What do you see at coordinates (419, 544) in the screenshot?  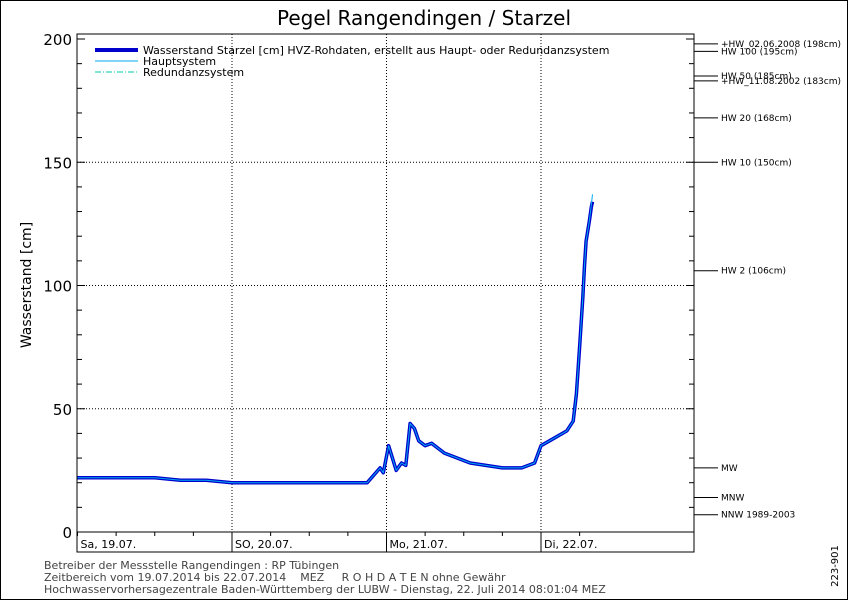 I see `x-tick-label: Mo, 21.07.` at bounding box center [419, 544].